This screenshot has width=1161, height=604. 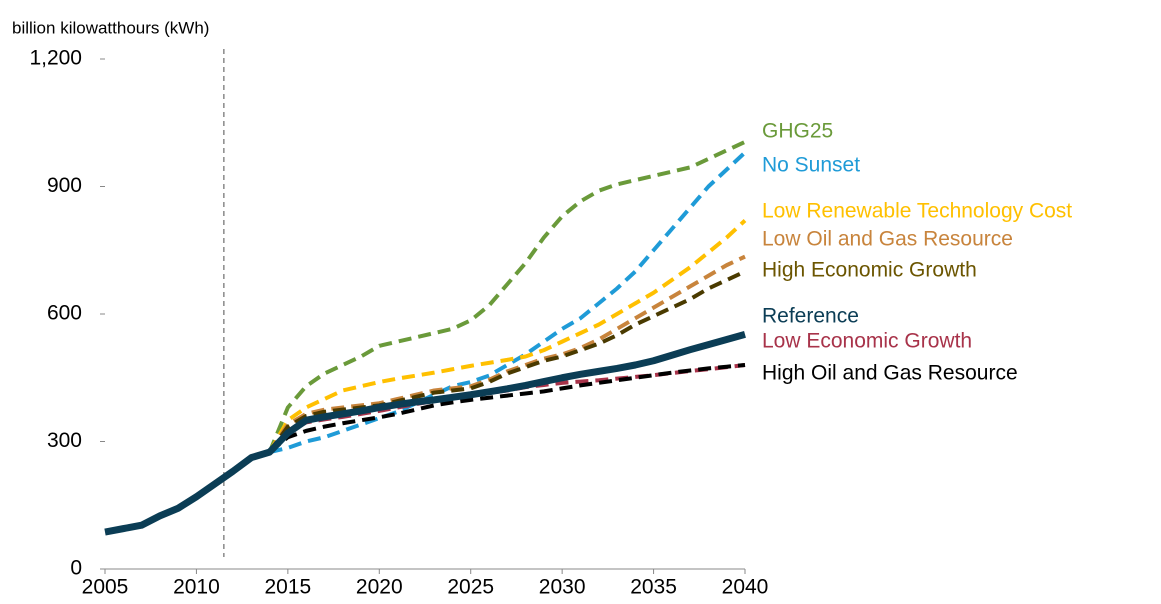 I want to click on series-label: Reference, so click(x=810, y=316).